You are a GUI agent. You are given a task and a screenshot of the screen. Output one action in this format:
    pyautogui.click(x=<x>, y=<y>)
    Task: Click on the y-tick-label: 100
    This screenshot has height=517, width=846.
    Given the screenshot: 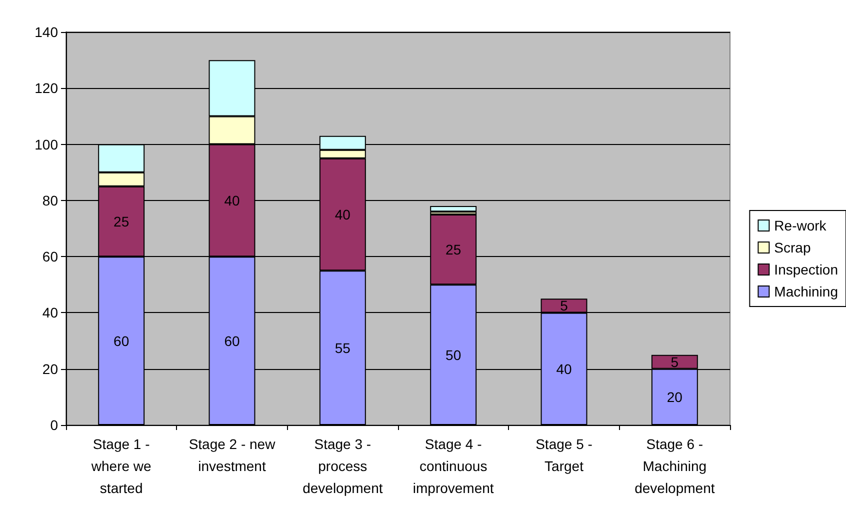 What is the action you would take?
    pyautogui.click(x=46, y=144)
    